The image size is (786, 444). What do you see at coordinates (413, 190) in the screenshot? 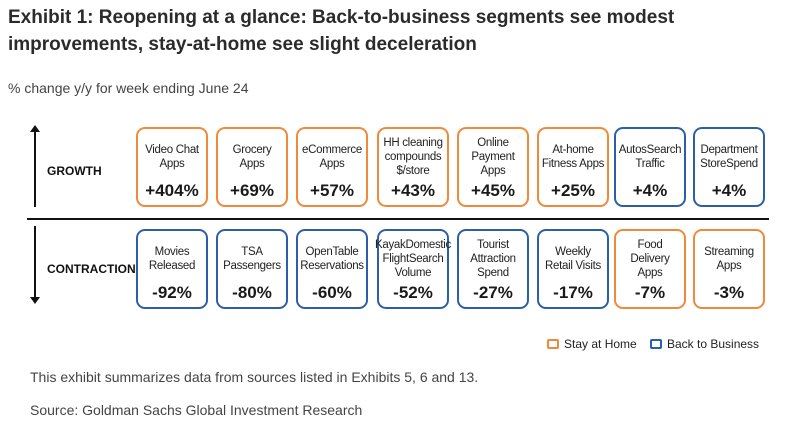
I see `metric-value: +43%` at bounding box center [413, 190].